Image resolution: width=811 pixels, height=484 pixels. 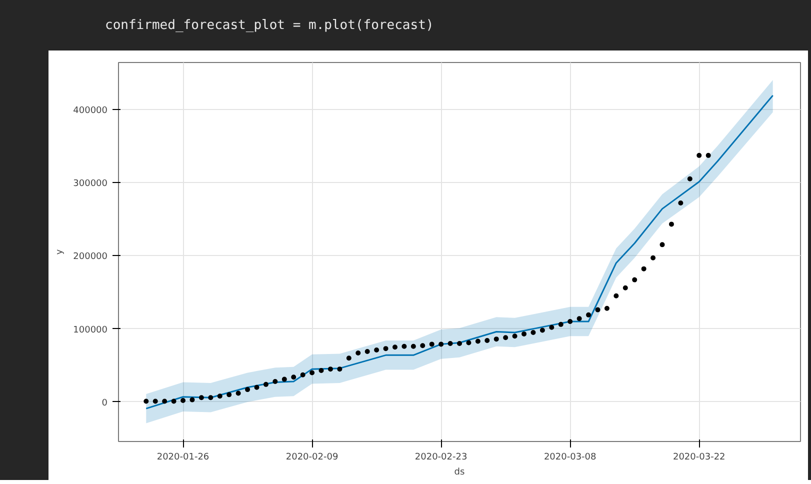 What do you see at coordinates (570, 457) in the screenshot?
I see `x-tick-label: 2020-03-08` at bounding box center [570, 457].